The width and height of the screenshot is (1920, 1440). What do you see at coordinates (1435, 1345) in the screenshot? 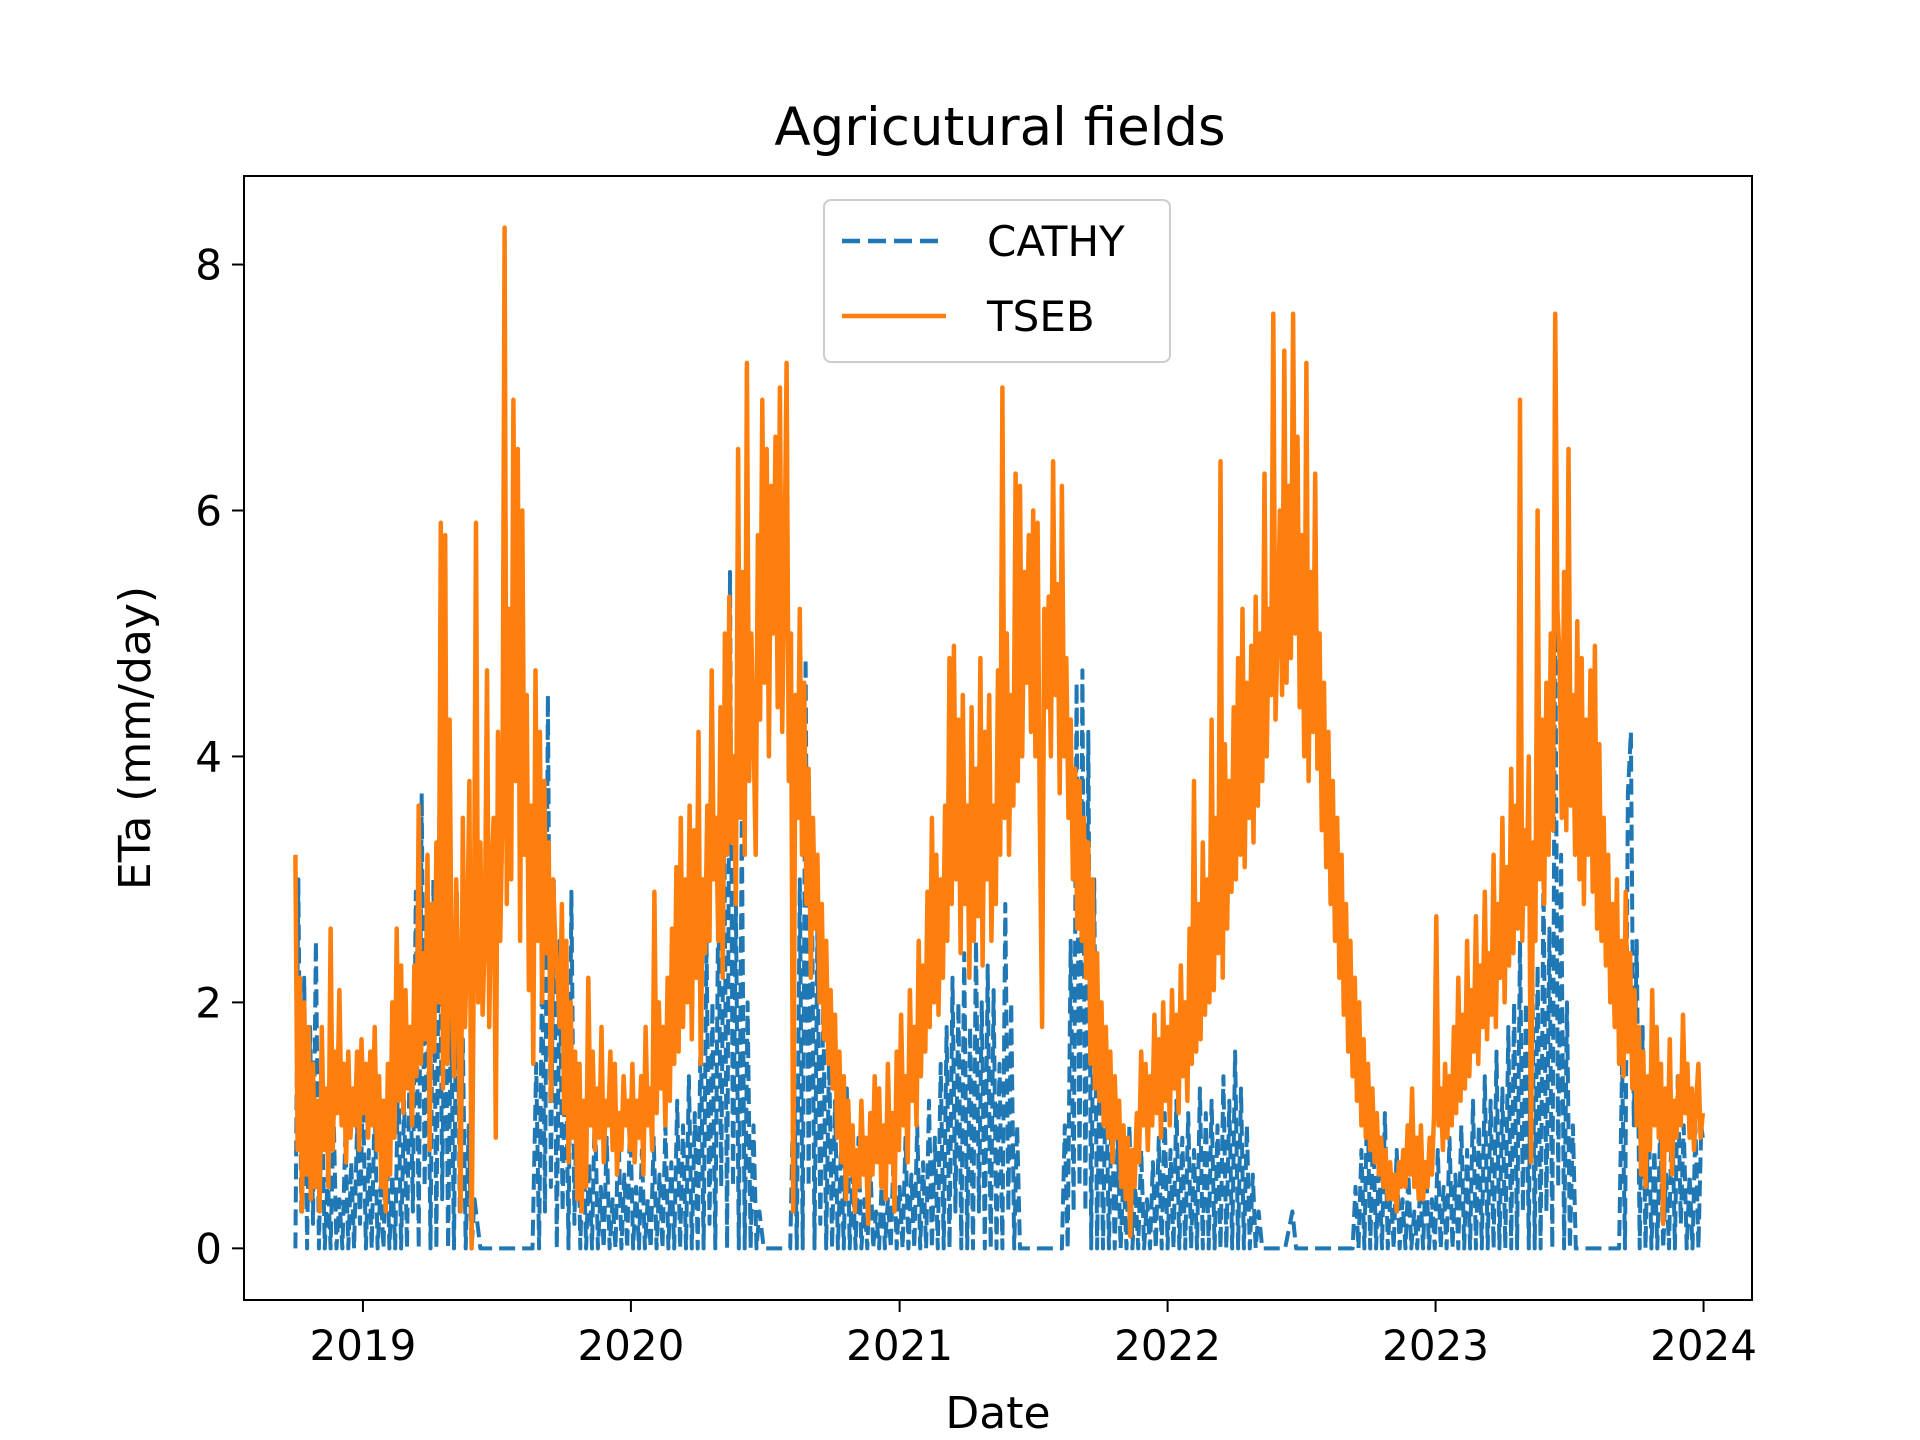
I see `x-tick-label: 2023` at bounding box center [1435, 1345].